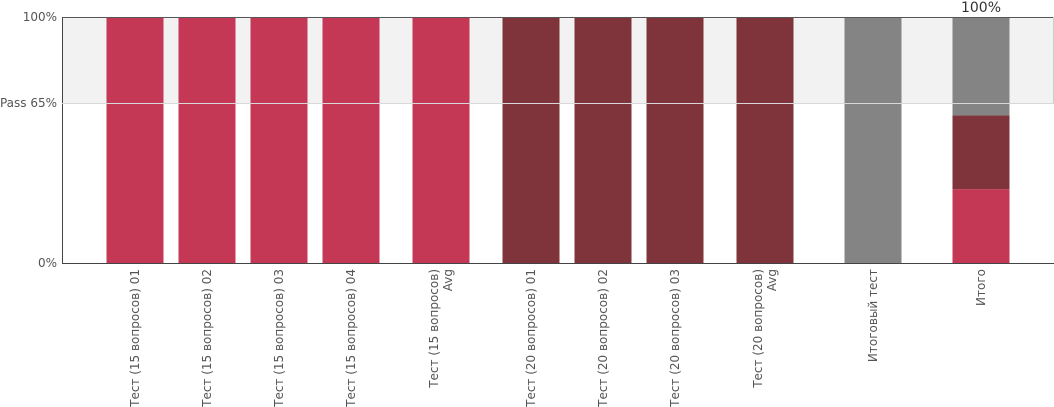 This screenshot has height=407, width=1054. I want to click on bar-total-label: 100%, so click(981, 8).